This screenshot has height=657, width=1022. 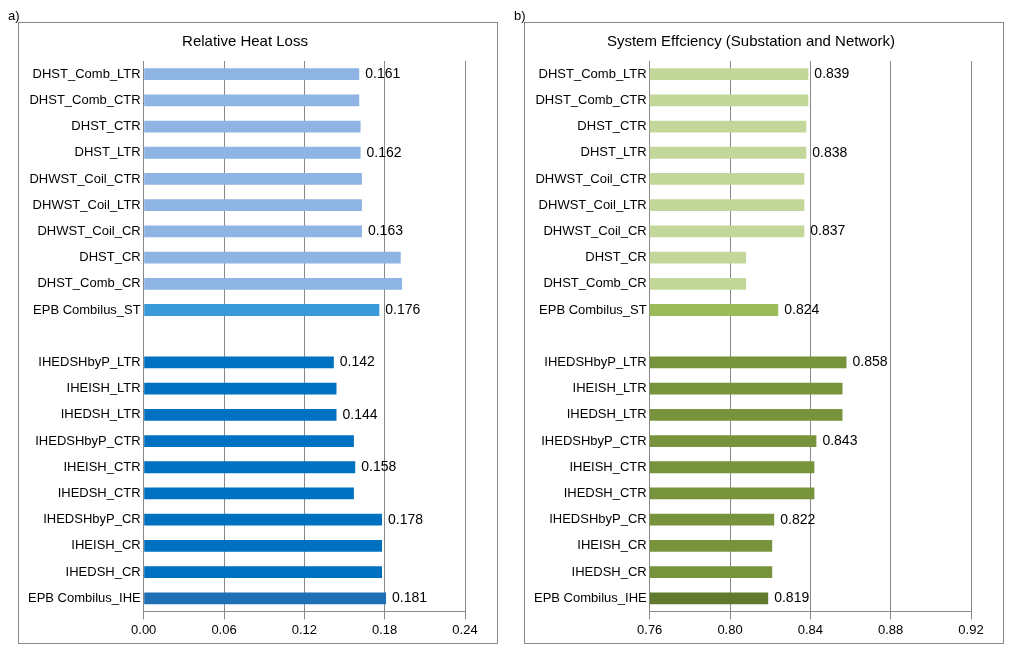 I want to click on data-label: 0.144, so click(x=360, y=413).